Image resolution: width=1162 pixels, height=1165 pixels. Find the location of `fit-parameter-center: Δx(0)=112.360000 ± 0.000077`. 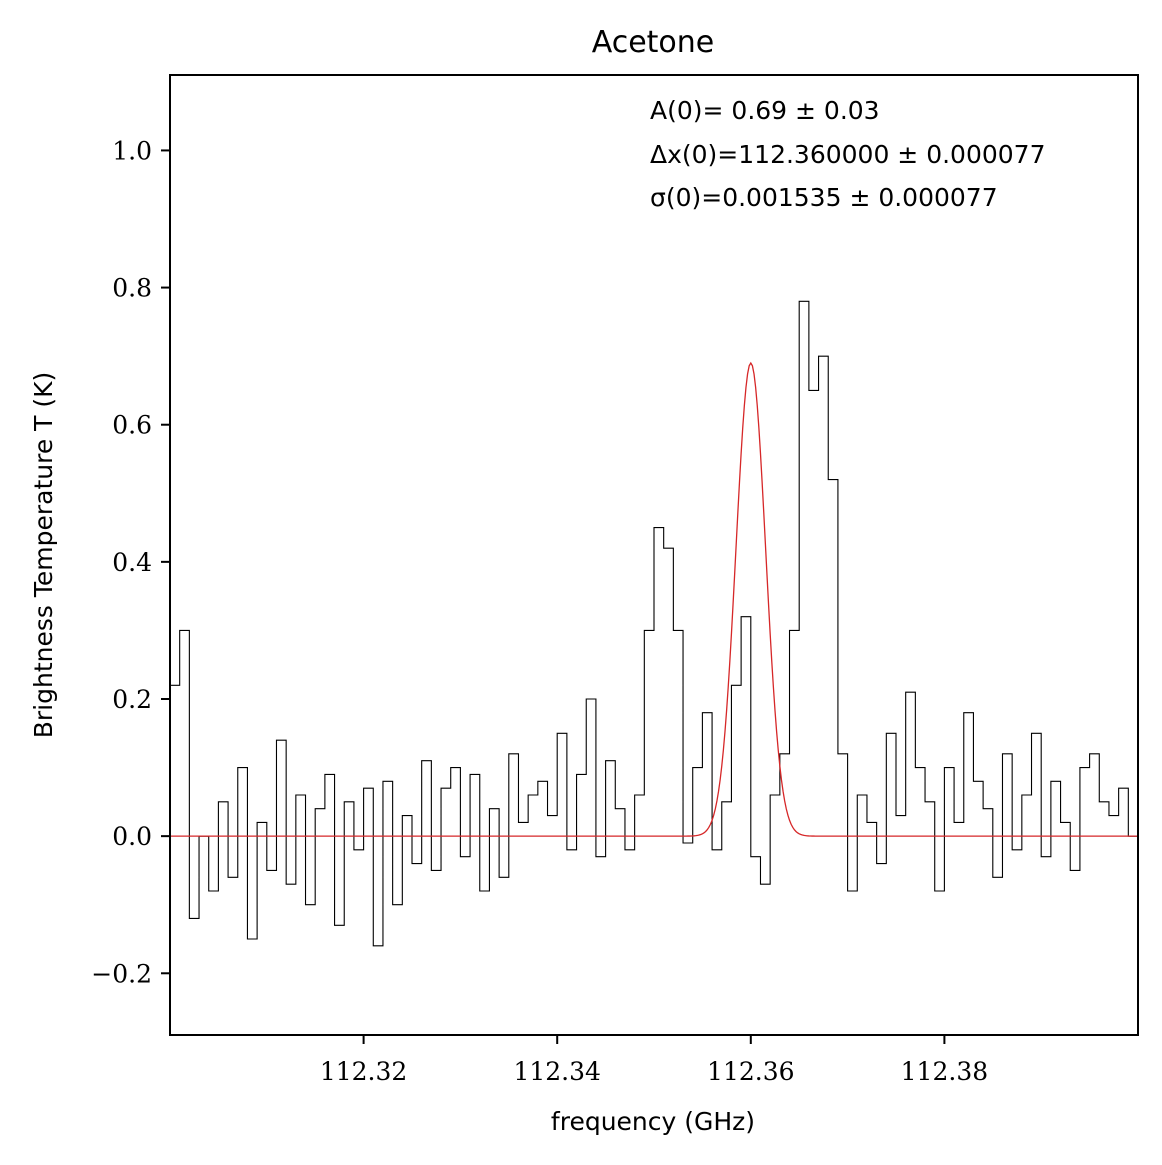

fit-parameter-center: Δx(0)=112.360000 ± 0.000077 is located at coordinates (847, 154).